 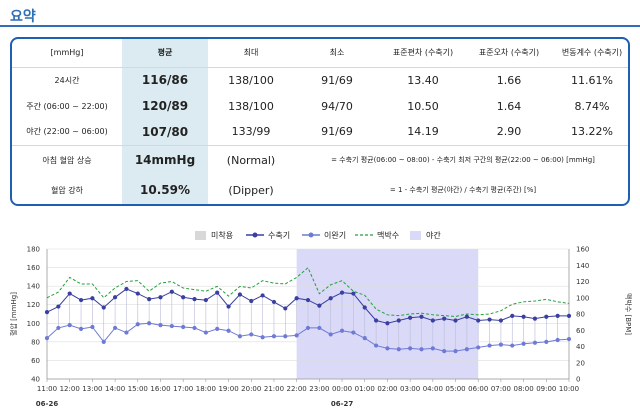 I want to click on y2-tick-label: 80, so click(x=580, y=315).